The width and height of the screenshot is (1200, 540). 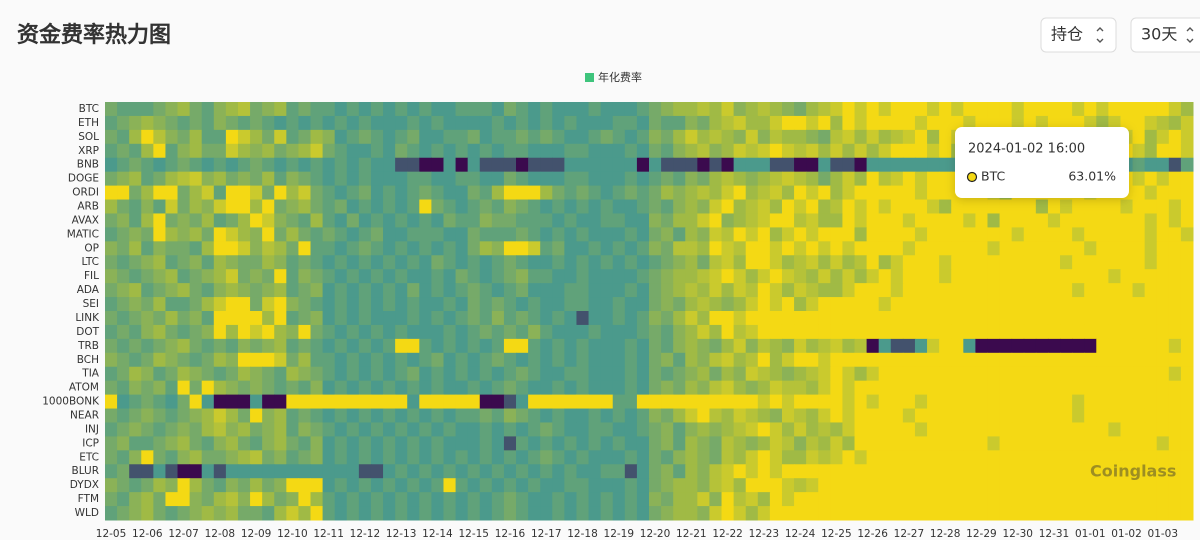 I want to click on select-label: 持仓, so click(x=1067, y=34).